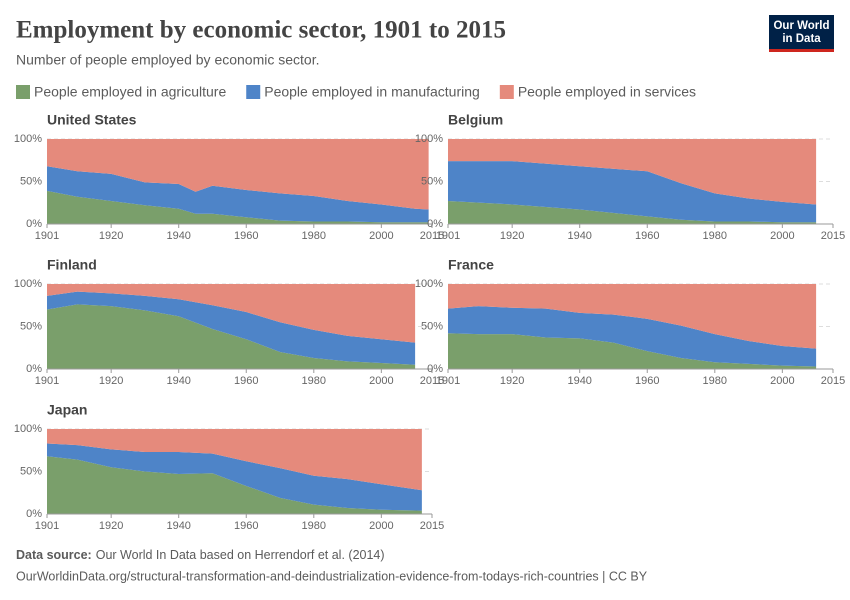 The width and height of the screenshot is (850, 600). Describe the element at coordinates (801, 26) in the screenshot. I see `logo-text: Our World` at that location.